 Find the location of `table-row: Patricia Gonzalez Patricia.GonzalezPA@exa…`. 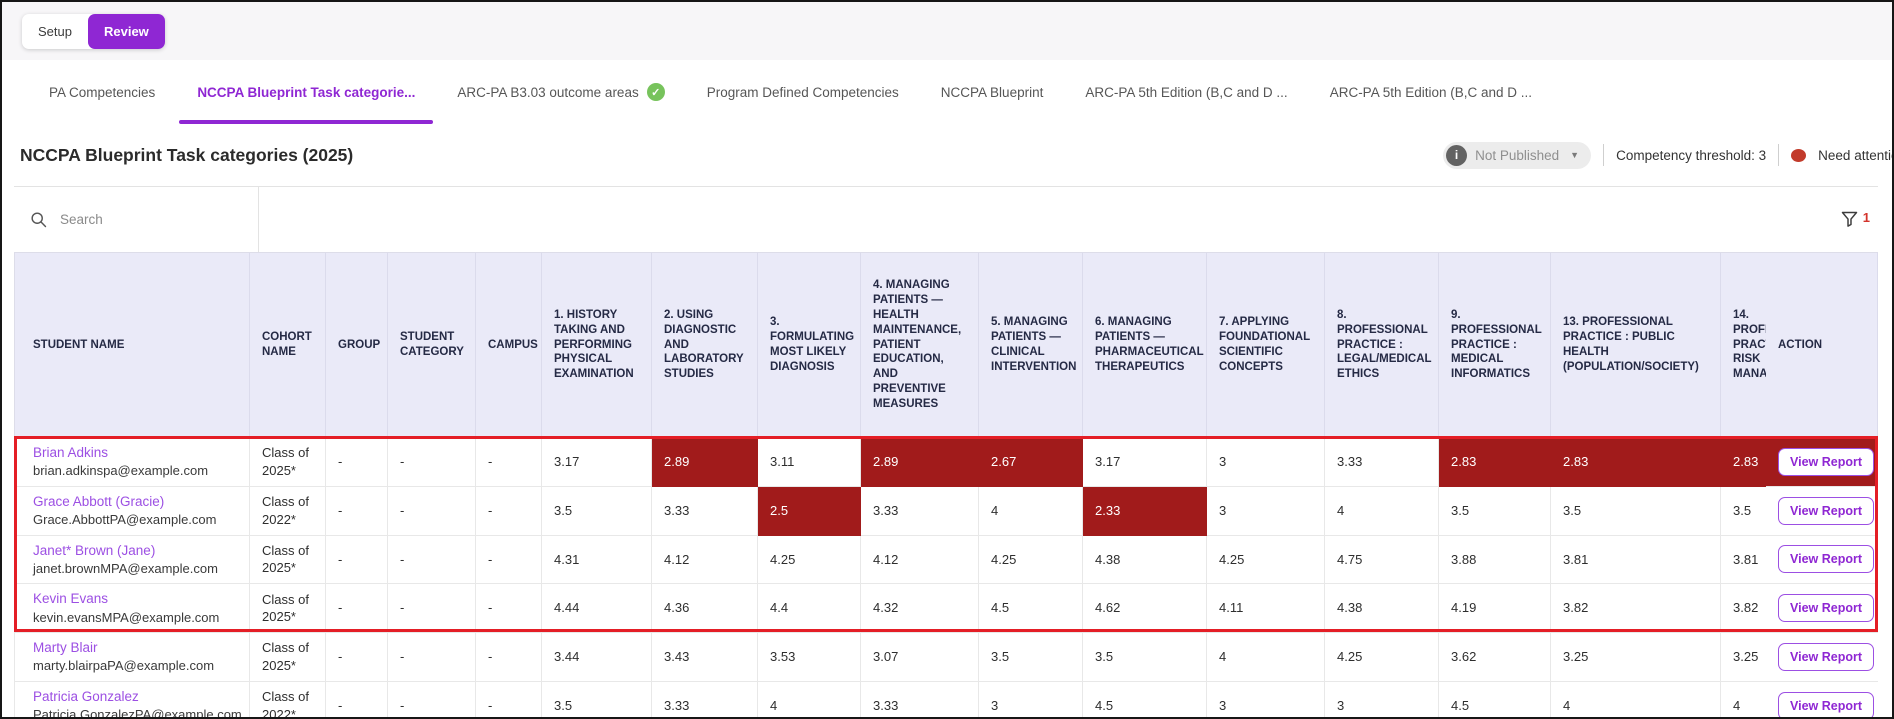

table-row: Patricia Gonzalez Patricia.GonzalezPA@exa… is located at coordinates (946, 700).